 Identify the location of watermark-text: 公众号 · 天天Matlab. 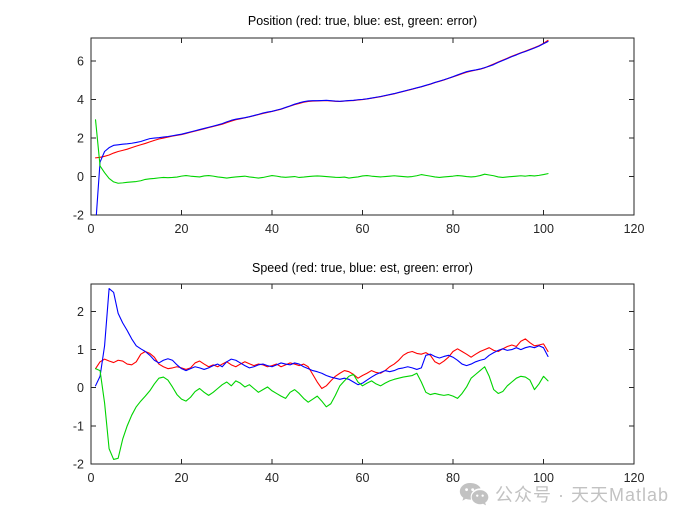
(582, 495).